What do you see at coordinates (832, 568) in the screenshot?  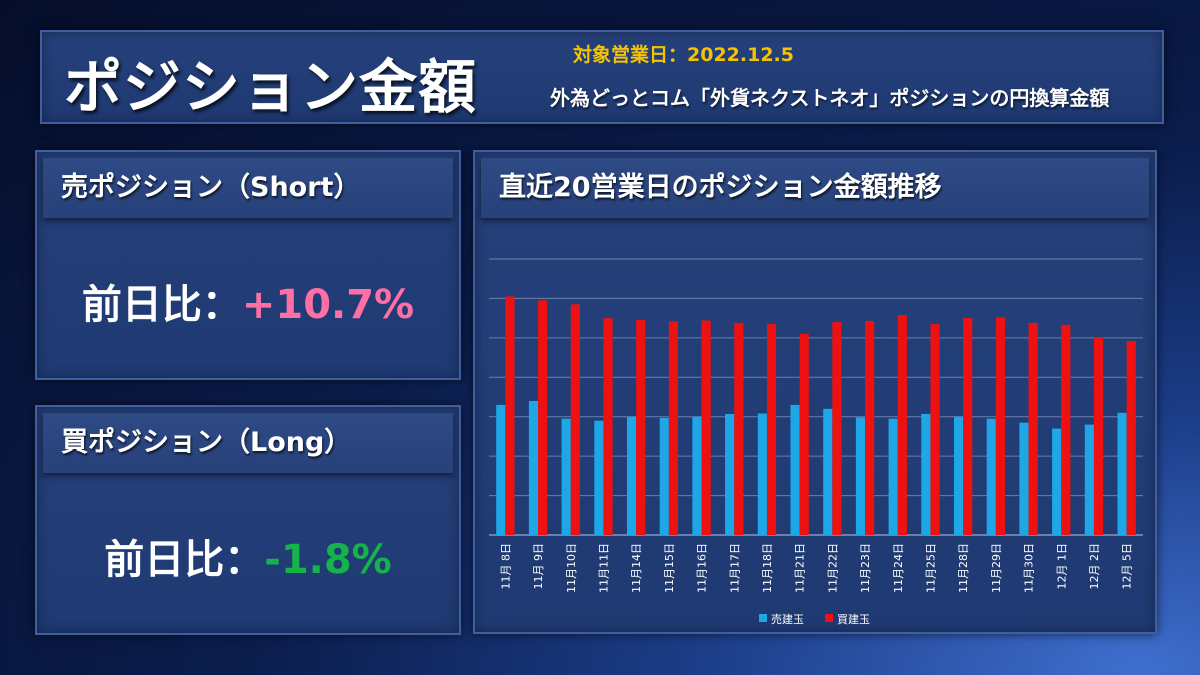 I see `x-tick-label: 11月22日` at bounding box center [832, 568].